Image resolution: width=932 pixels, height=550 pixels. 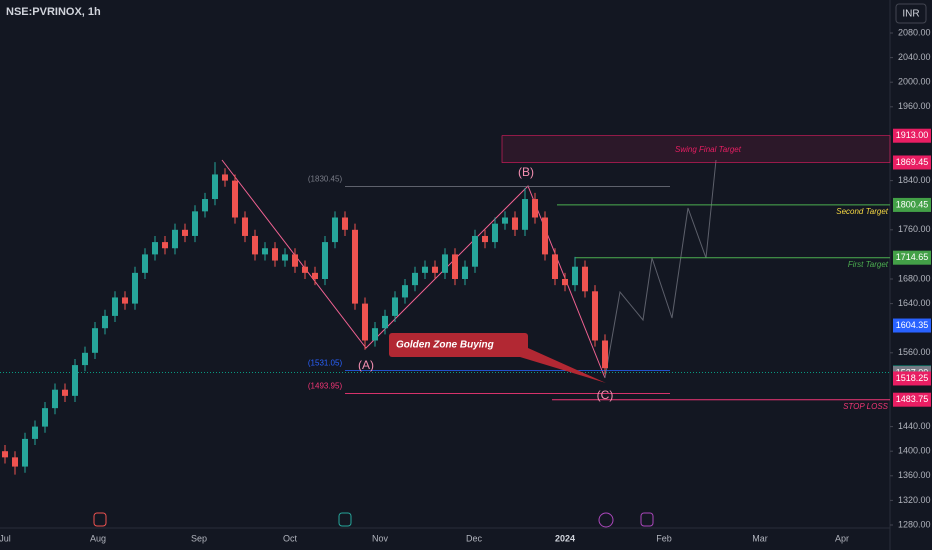 What do you see at coordinates (912, 135) in the screenshot?
I see `price-label: 1913.00` at bounding box center [912, 135].